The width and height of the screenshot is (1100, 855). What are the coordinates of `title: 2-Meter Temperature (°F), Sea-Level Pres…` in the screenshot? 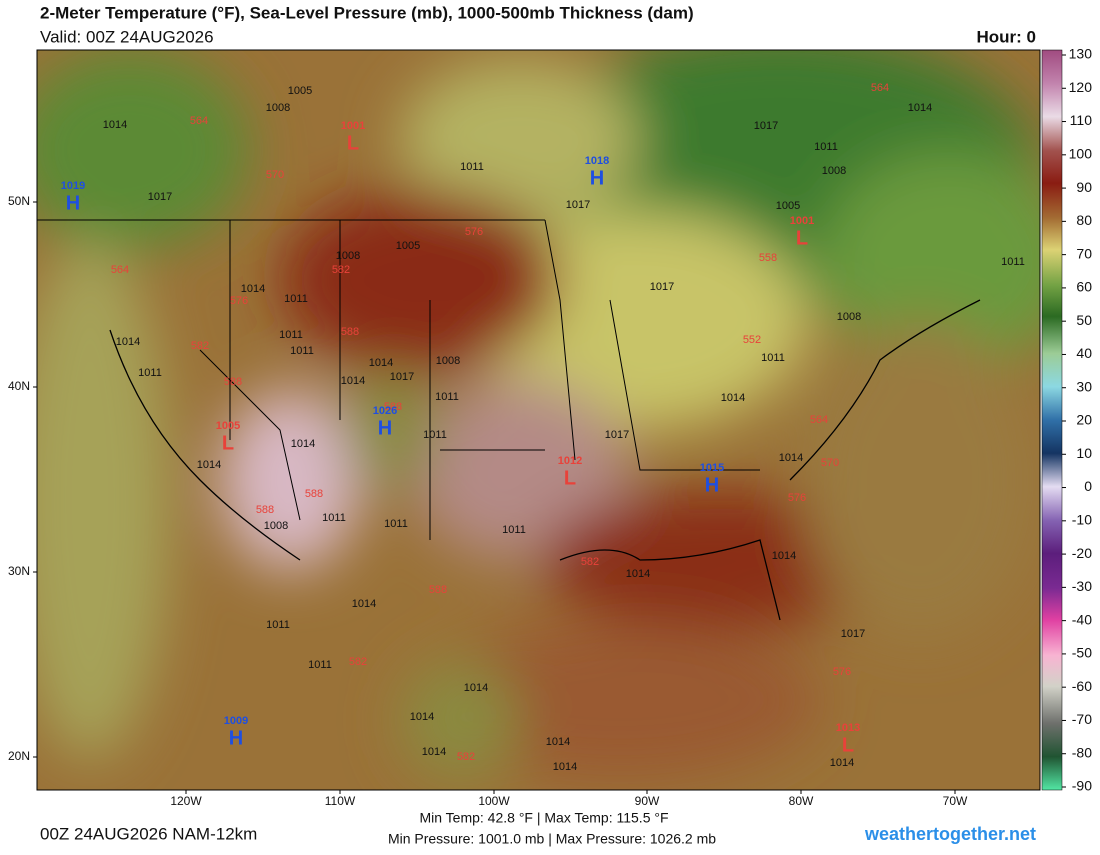 It's located at (367, 12).